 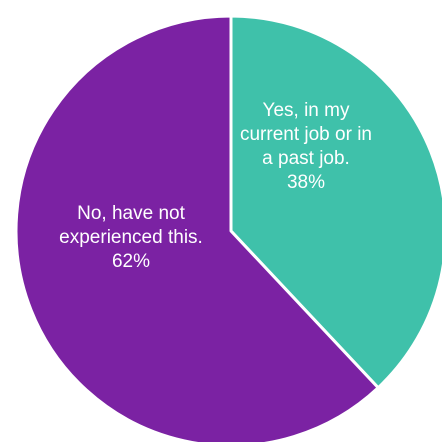 I want to click on slice-category-label-line: a past job., so click(x=306, y=158).